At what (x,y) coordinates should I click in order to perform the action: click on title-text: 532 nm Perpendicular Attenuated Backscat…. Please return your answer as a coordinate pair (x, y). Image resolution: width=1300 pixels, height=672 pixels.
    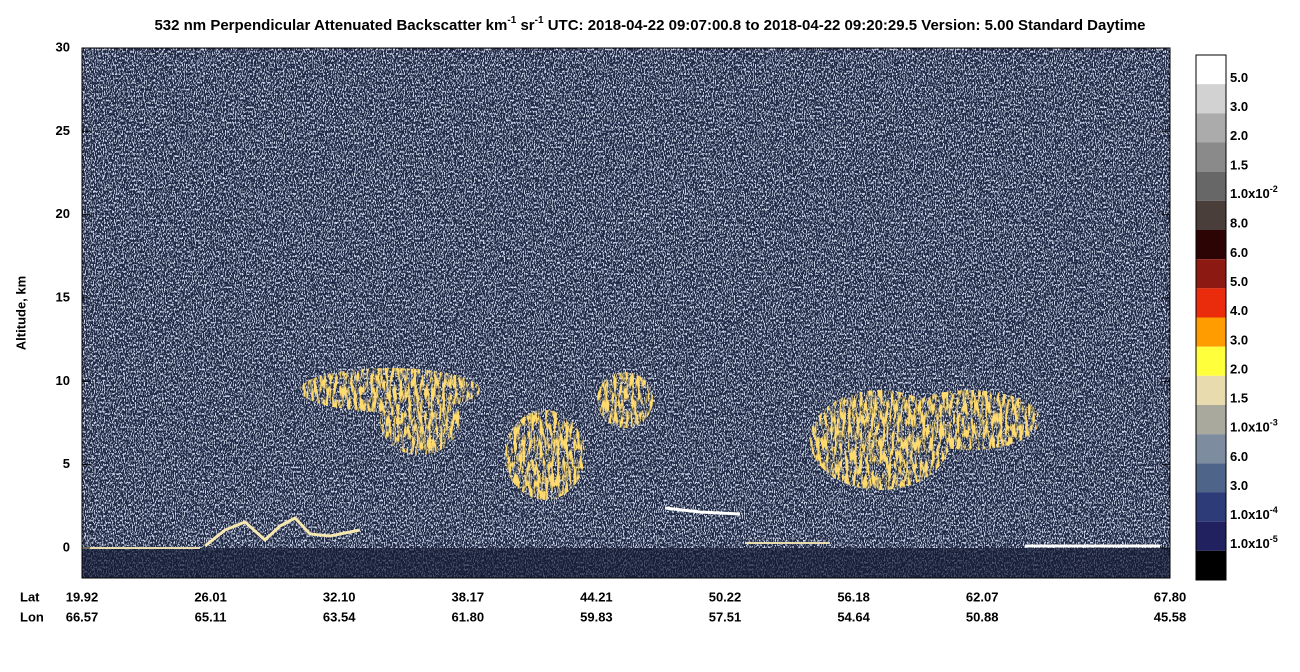
    Looking at the image, I should click on (330, 25).